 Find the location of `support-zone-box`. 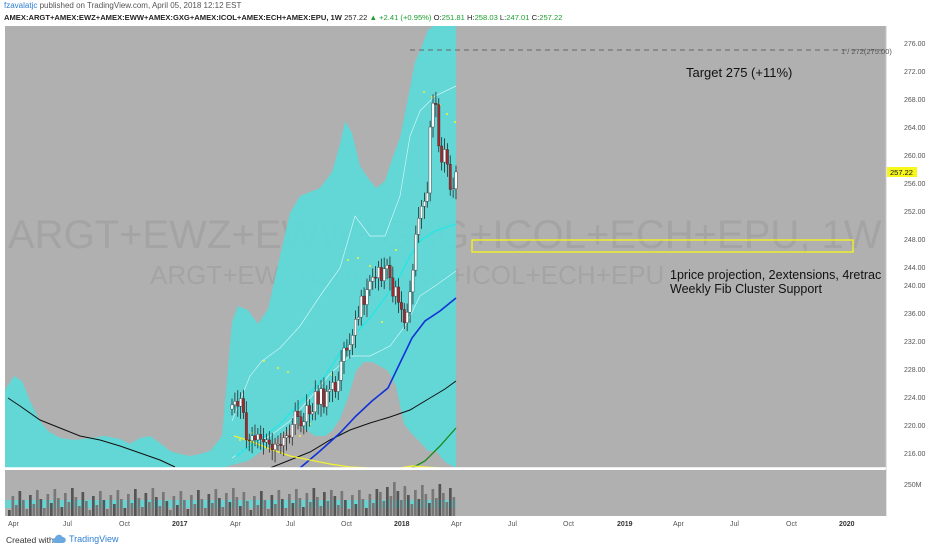

support-zone-box is located at coordinates (662, 246).